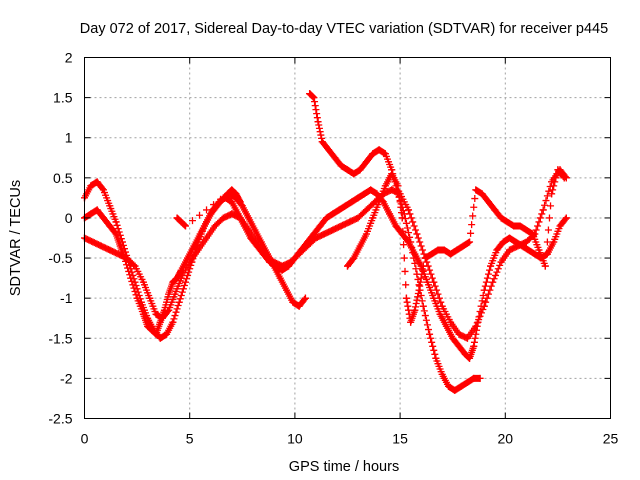  I want to click on series-sat-f, so click(494, 218).